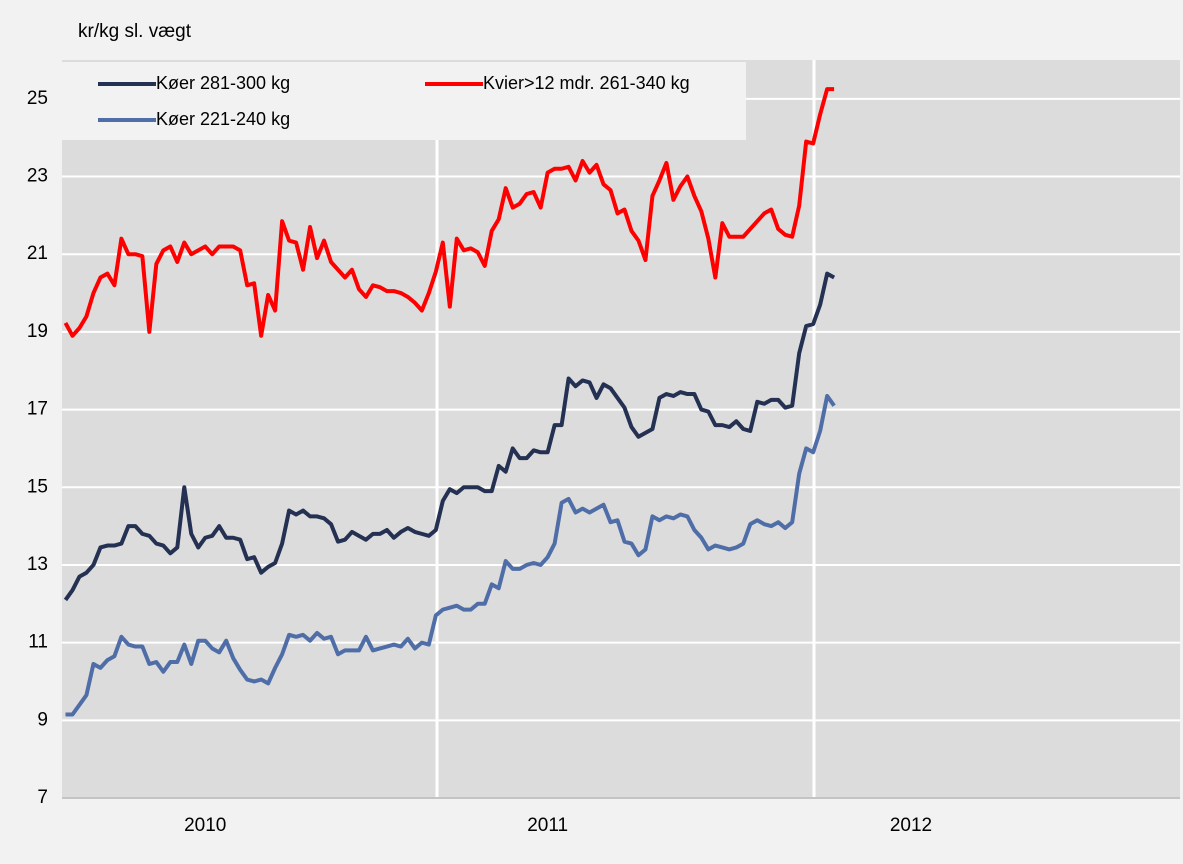 The height and width of the screenshot is (864, 1183). I want to click on y-tick-label: 17, so click(37, 409).